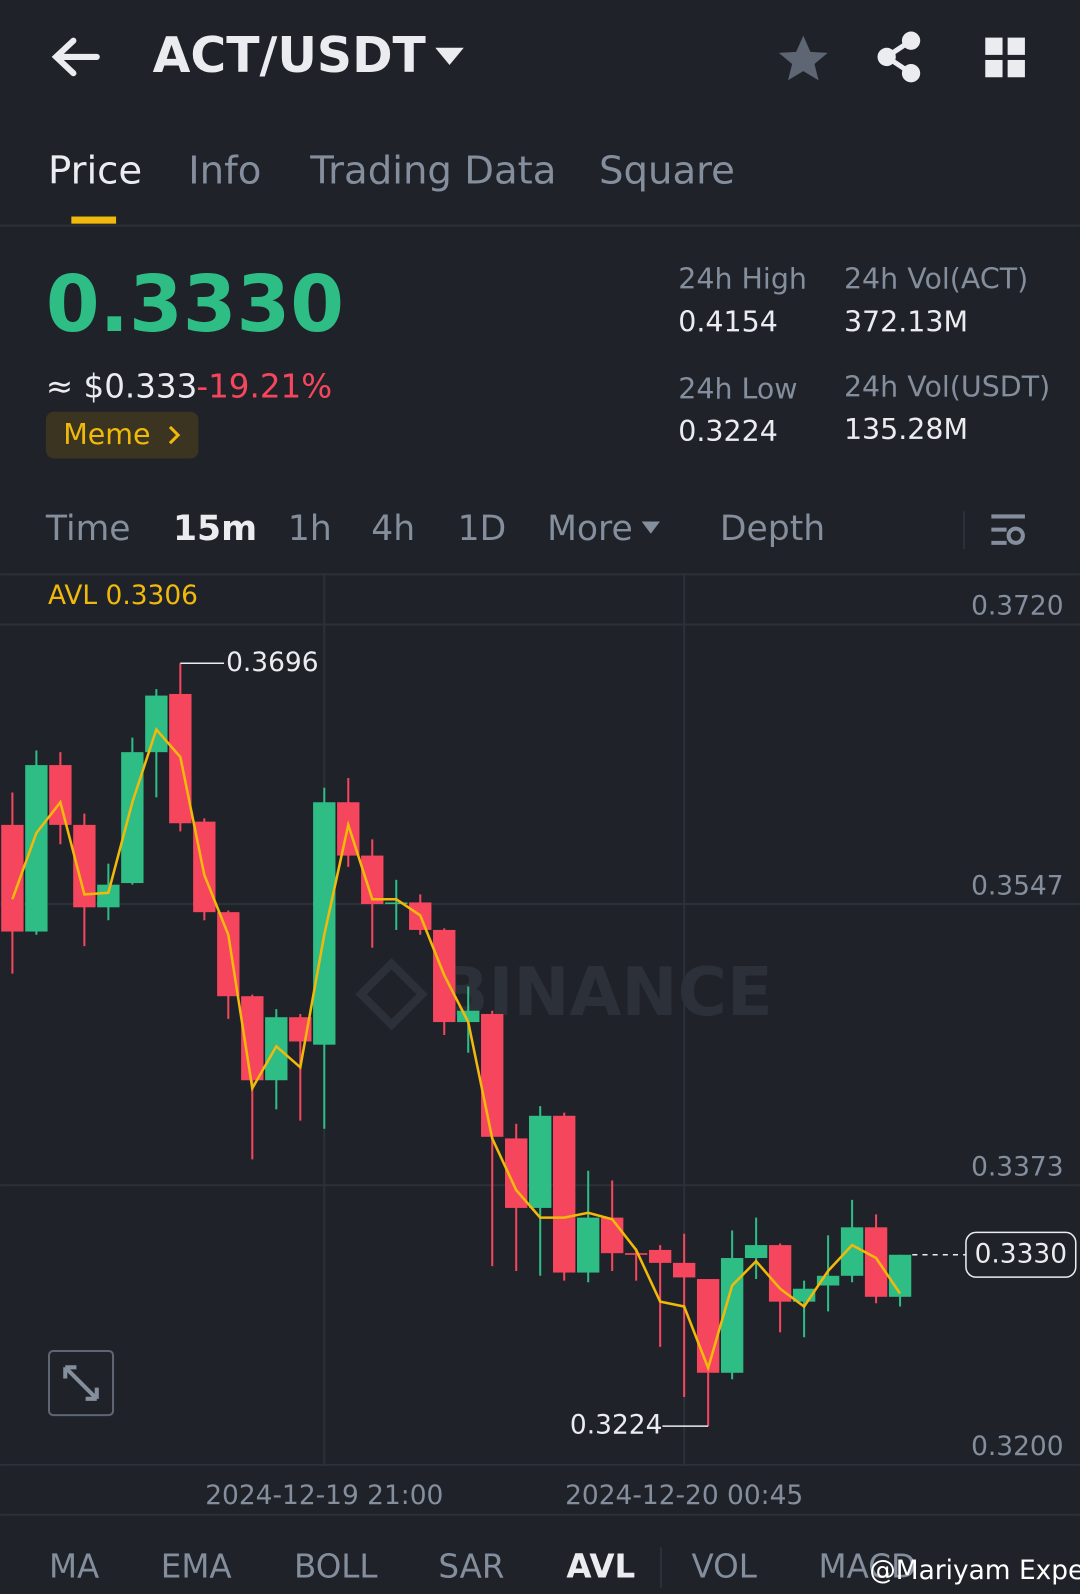 This screenshot has height=1594, width=1080. What do you see at coordinates (196, 1567) in the screenshot?
I see `indicator-tab: EMA` at bounding box center [196, 1567].